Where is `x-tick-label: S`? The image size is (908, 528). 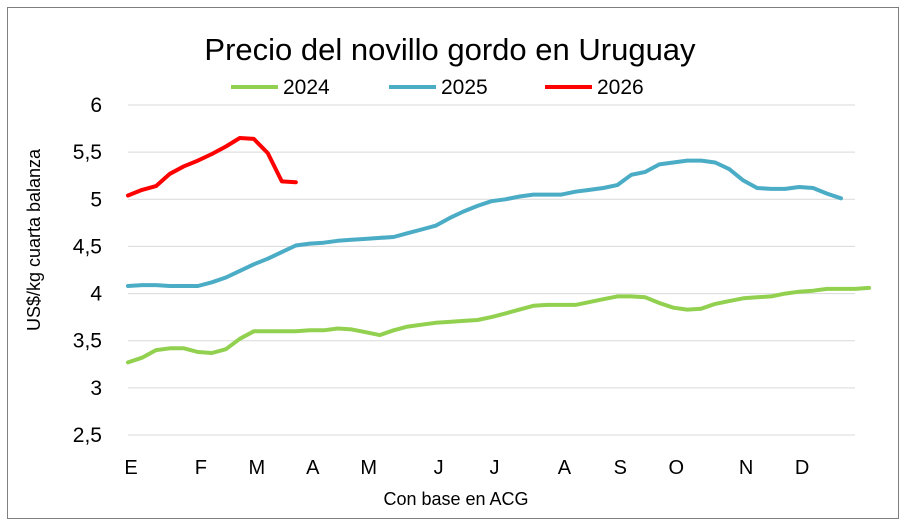
x-tick-label: S is located at coordinates (620, 468).